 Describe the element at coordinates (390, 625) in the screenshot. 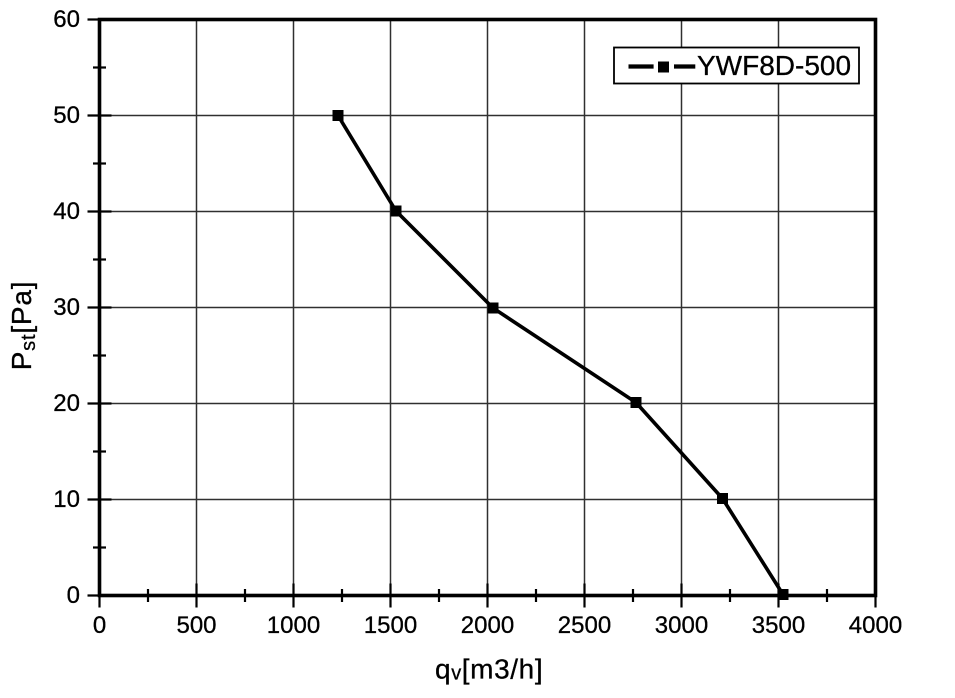

I see `svg-text: 1500` at that location.